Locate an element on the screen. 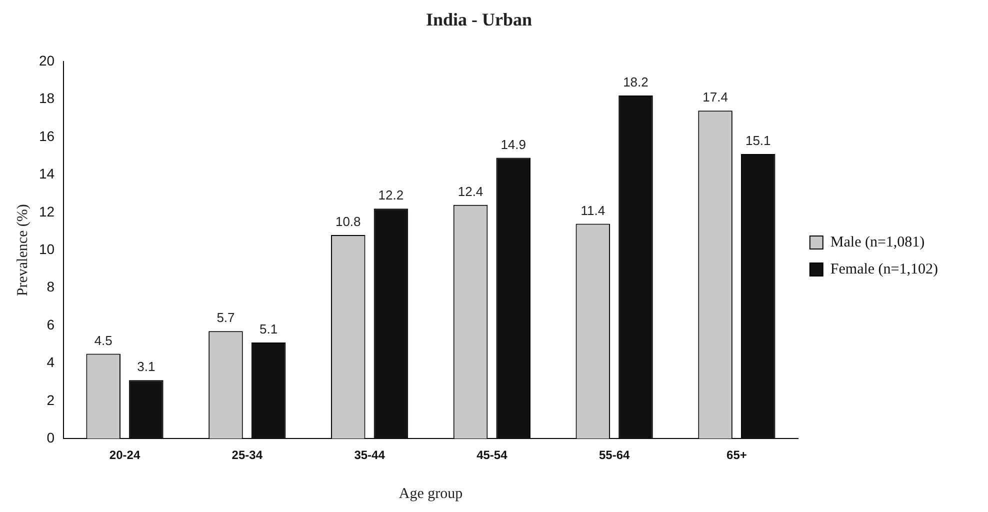 Image resolution: width=988 pixels, height=512 pixels. y-tick-label: 0 is located at coordinates (50, 437).